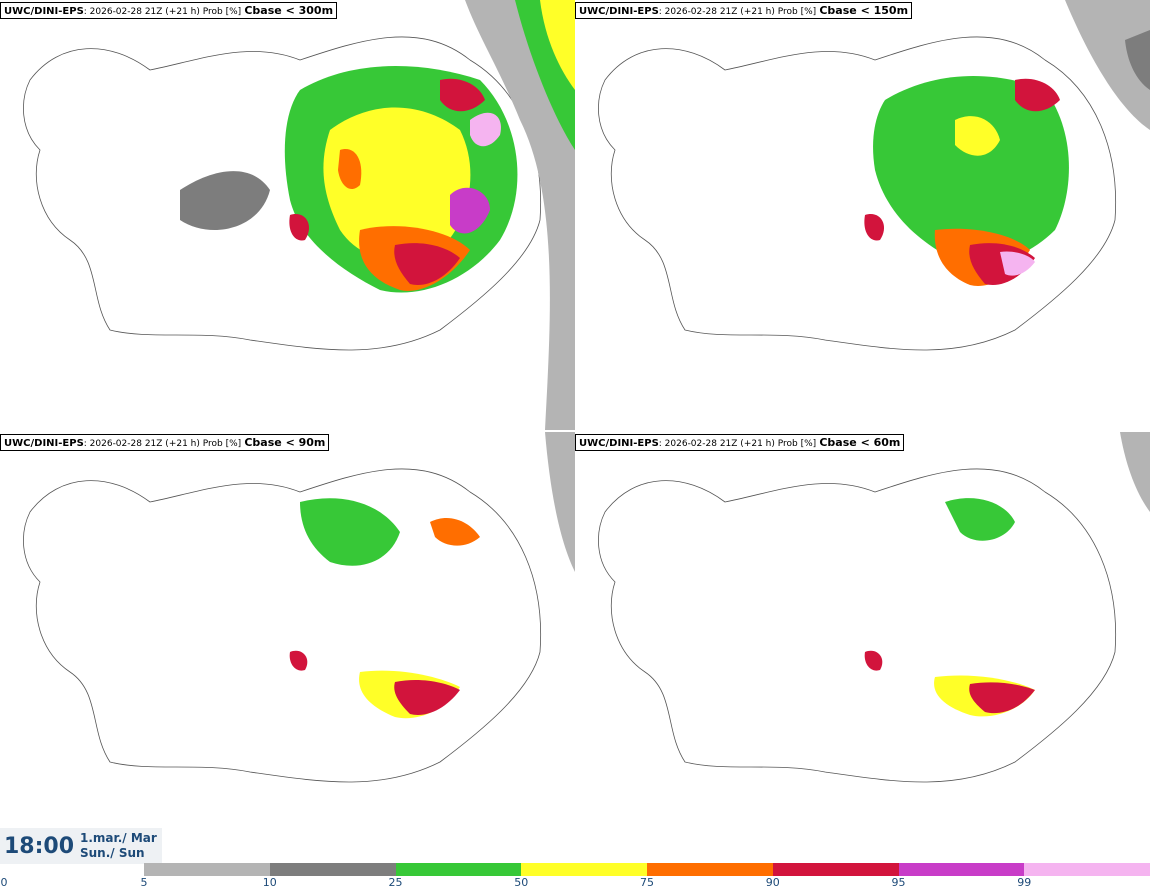 This screenshot has width=1150, height=891. Describe the element at coordinates (4, 882) in the screenshot. I see `colorbar-tick-label: 0` at that location.